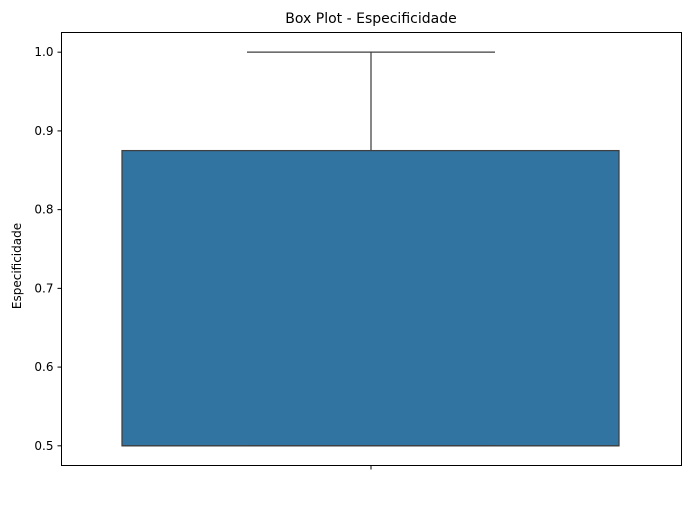 Image resolution: width=691 pixels, height=509 pixels. I want to click on chart-title: Box Plot - Especificidade, so click(370, 19).